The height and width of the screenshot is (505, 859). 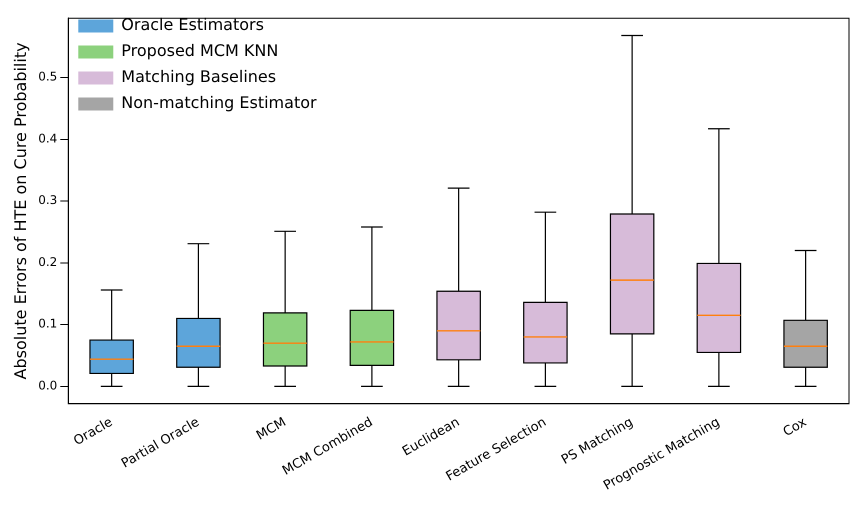 What do you see at coordinates (48, 200) in the screenshot?
I see `y-tick-label: 0.3` at bounding box center [48, 200].